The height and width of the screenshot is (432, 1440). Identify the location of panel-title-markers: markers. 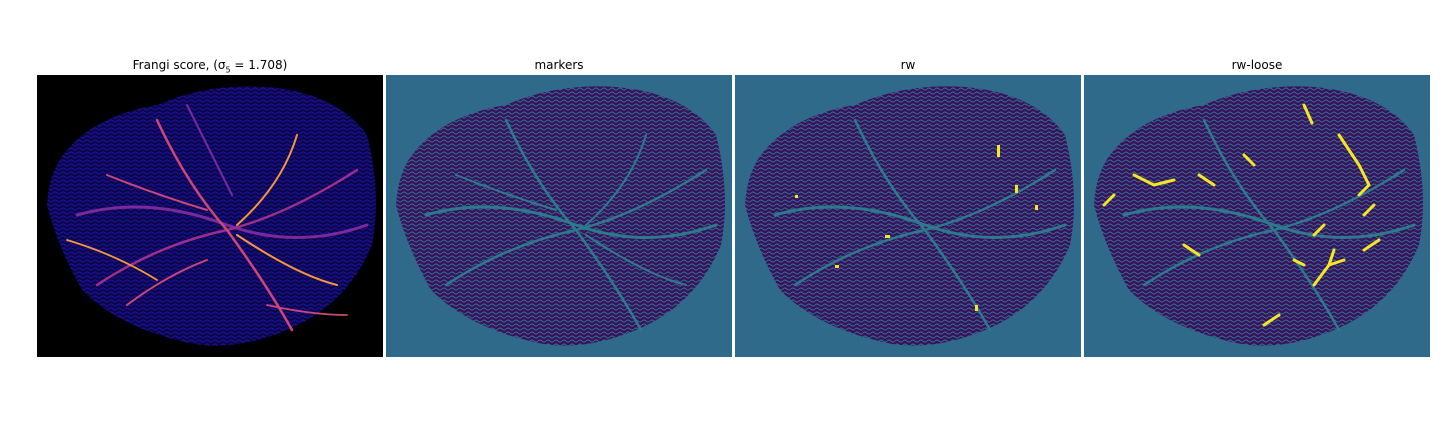
(559, 65).